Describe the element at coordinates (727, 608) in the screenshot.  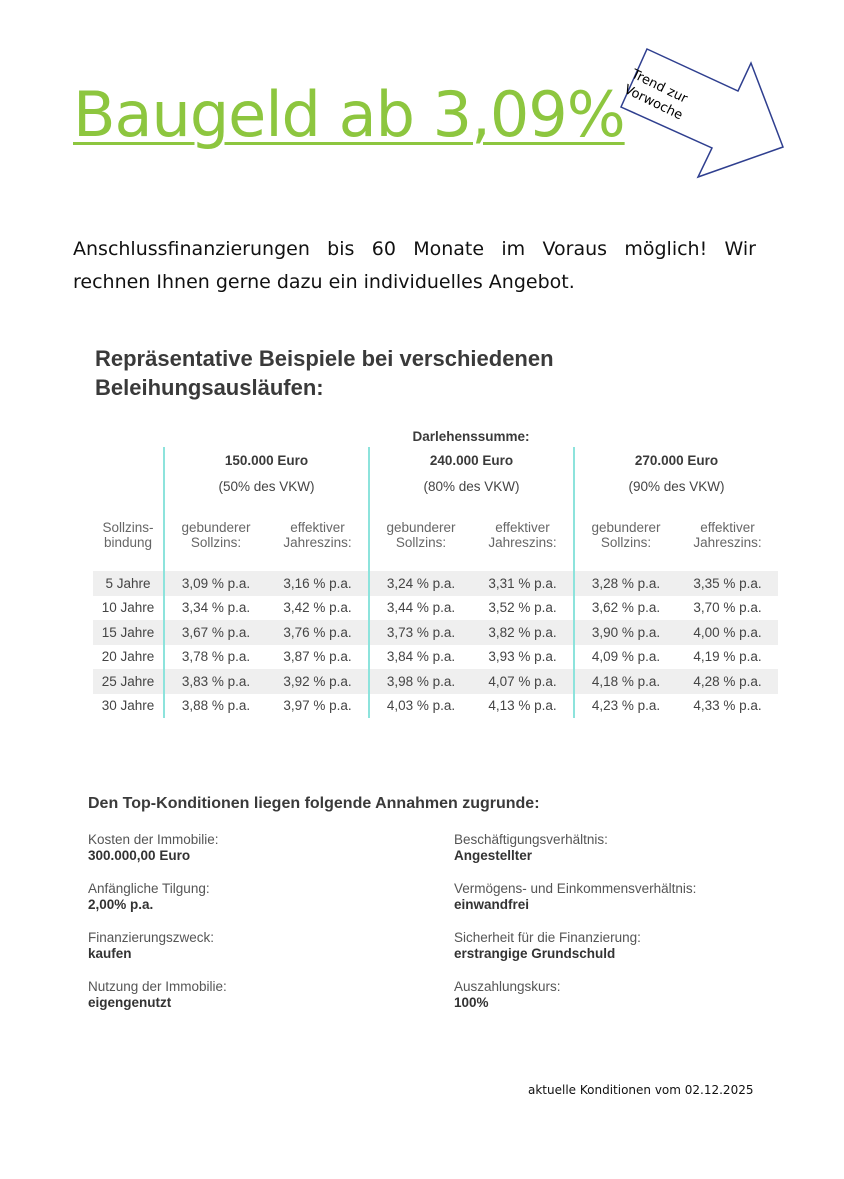
I see `rate-cell: 3,70 % p.a.` at that location.